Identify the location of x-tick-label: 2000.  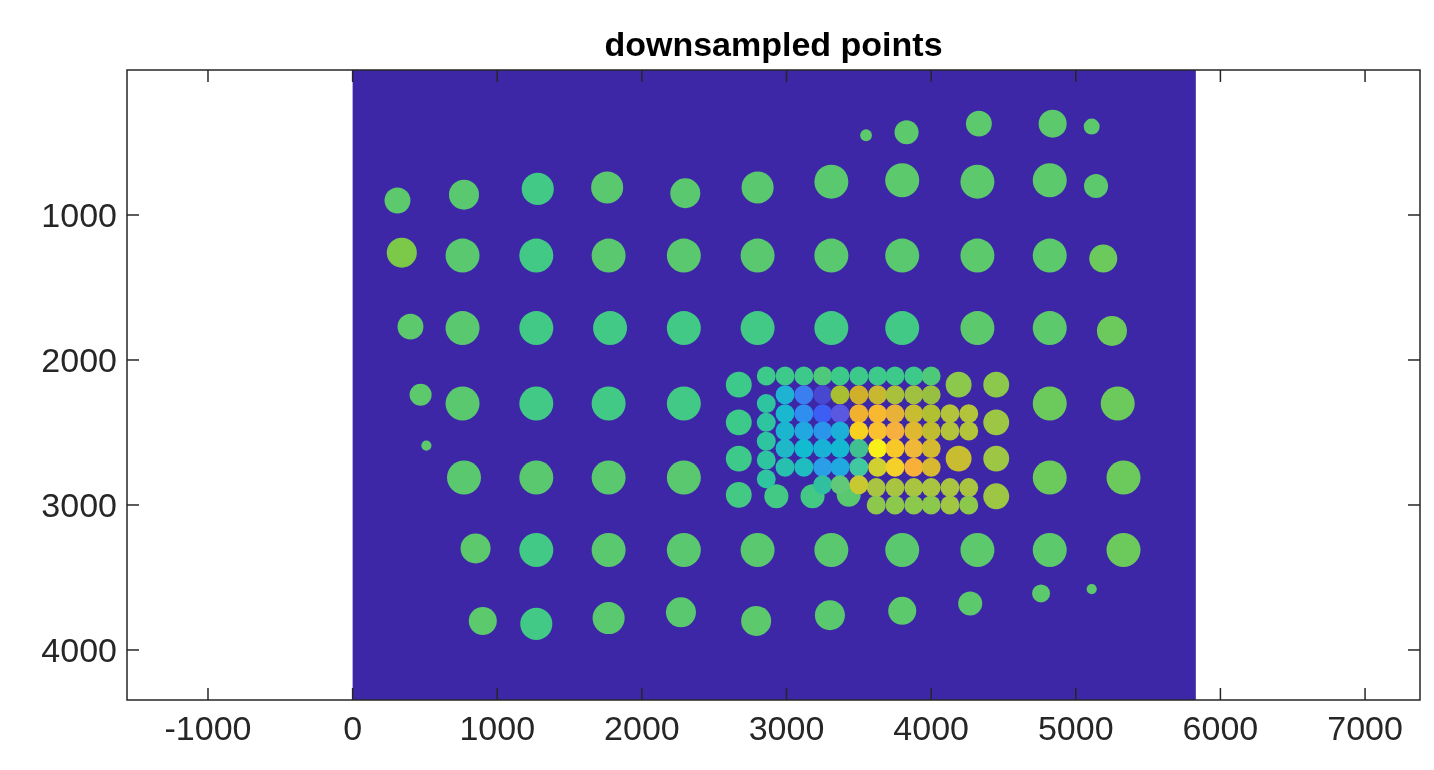
(642, 728).